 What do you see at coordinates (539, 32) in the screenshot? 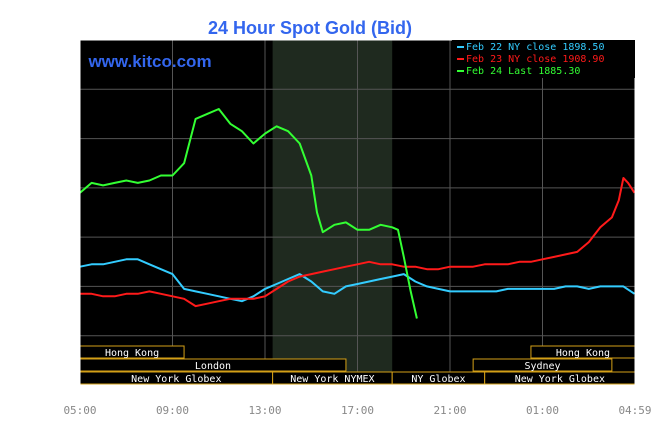
I see `date-label: February 24, 2022 14:34` at bounding box center [539, 32].